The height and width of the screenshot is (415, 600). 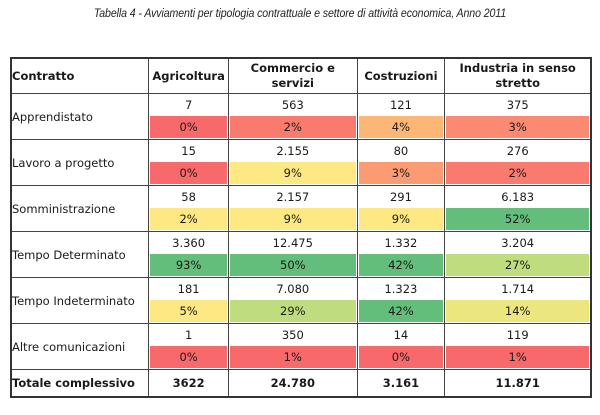 What do you see at coordinates (293, 75) in the screenshot?
I see `header-commercio-servizi: Commercio e servizi` at bounding box center [293, 75].